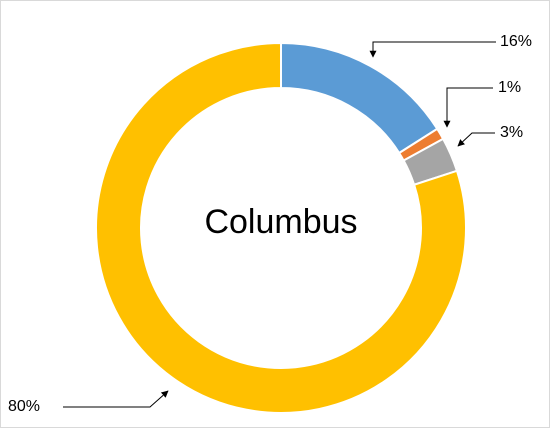  What do you see at coordinates (509, 87) in the screenshot?
I see `data-label: 1%` at bounding box center [509, 87].